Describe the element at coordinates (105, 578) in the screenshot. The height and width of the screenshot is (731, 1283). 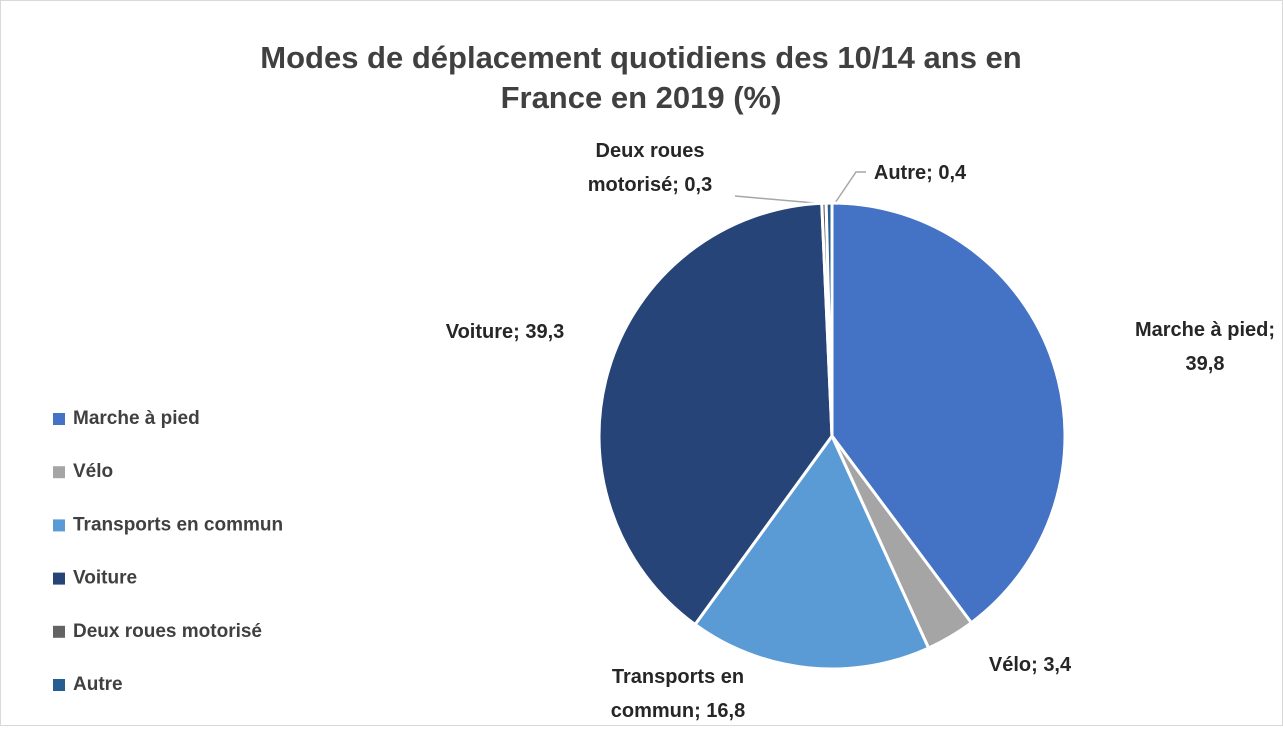
I see `legend-label: Voiture` at that location.